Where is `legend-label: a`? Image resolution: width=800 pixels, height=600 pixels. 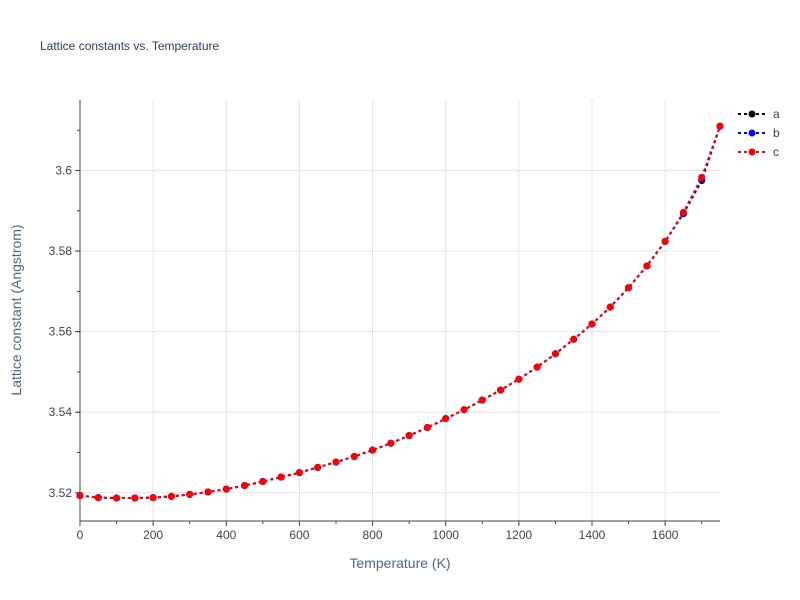 legend-label: a is located at coordinates (776, 114).